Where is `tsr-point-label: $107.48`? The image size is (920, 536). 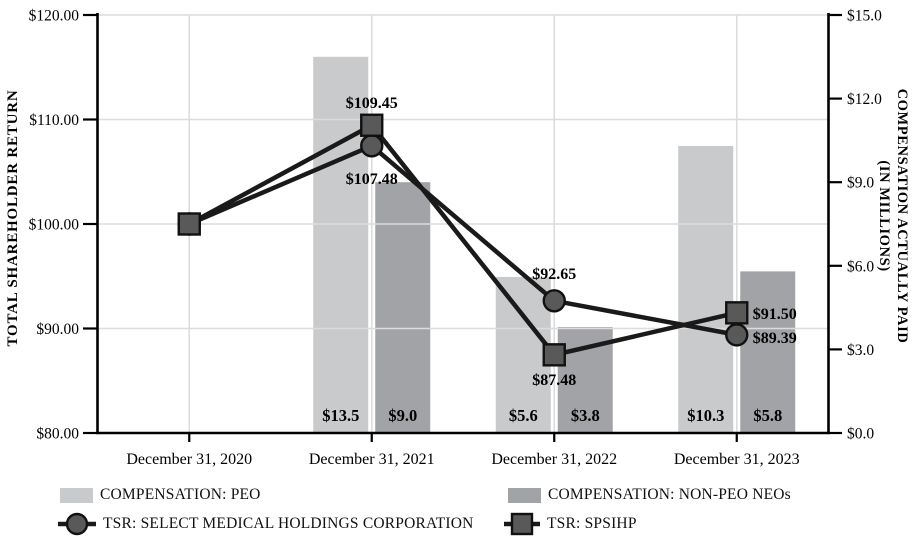
tsr-point-label: $107.48 is located at coordinates (372, 179).